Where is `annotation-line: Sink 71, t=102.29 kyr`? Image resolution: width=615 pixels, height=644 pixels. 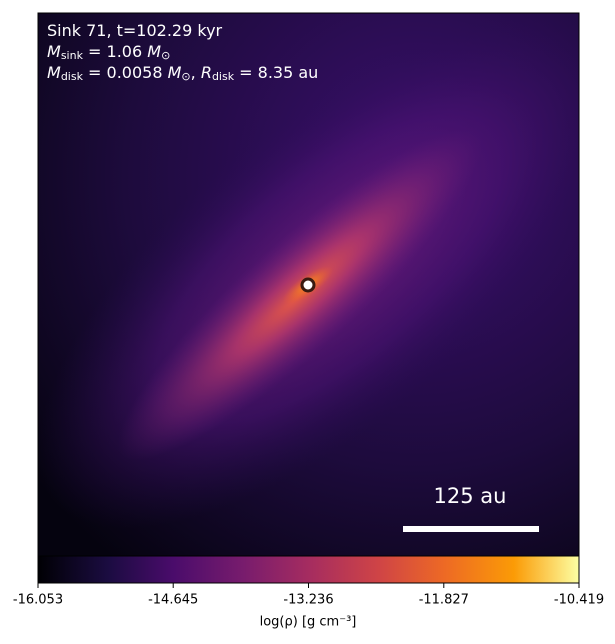
annotation-line: Sink 71, t=102.29 kyr is located at coordinates (135, 30).